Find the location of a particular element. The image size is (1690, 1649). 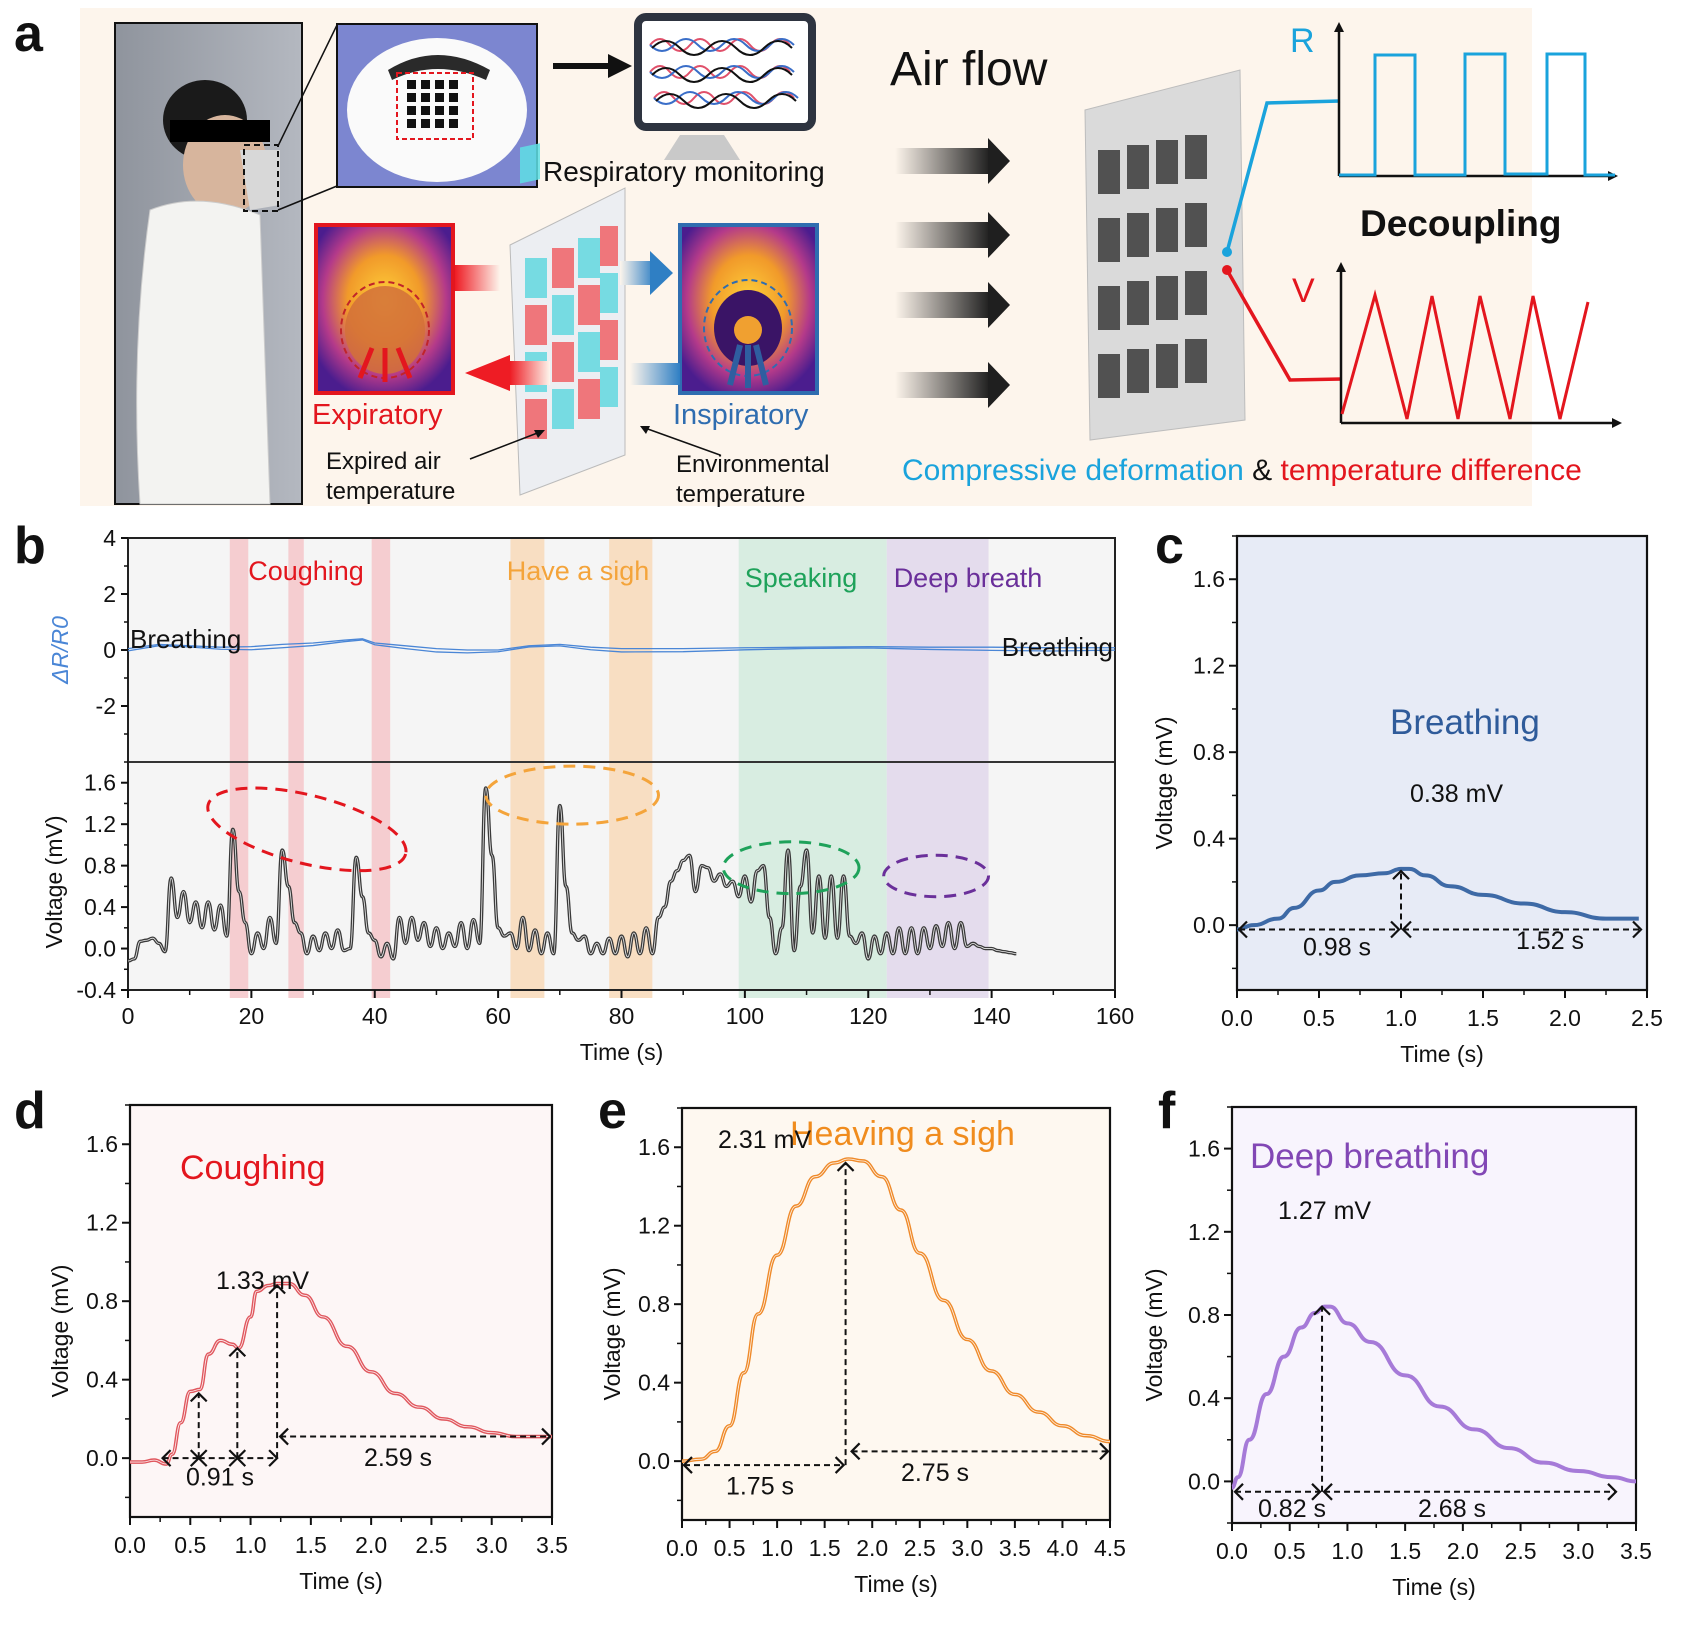

region-have-a-sigh is located at coordinates (527, 768).